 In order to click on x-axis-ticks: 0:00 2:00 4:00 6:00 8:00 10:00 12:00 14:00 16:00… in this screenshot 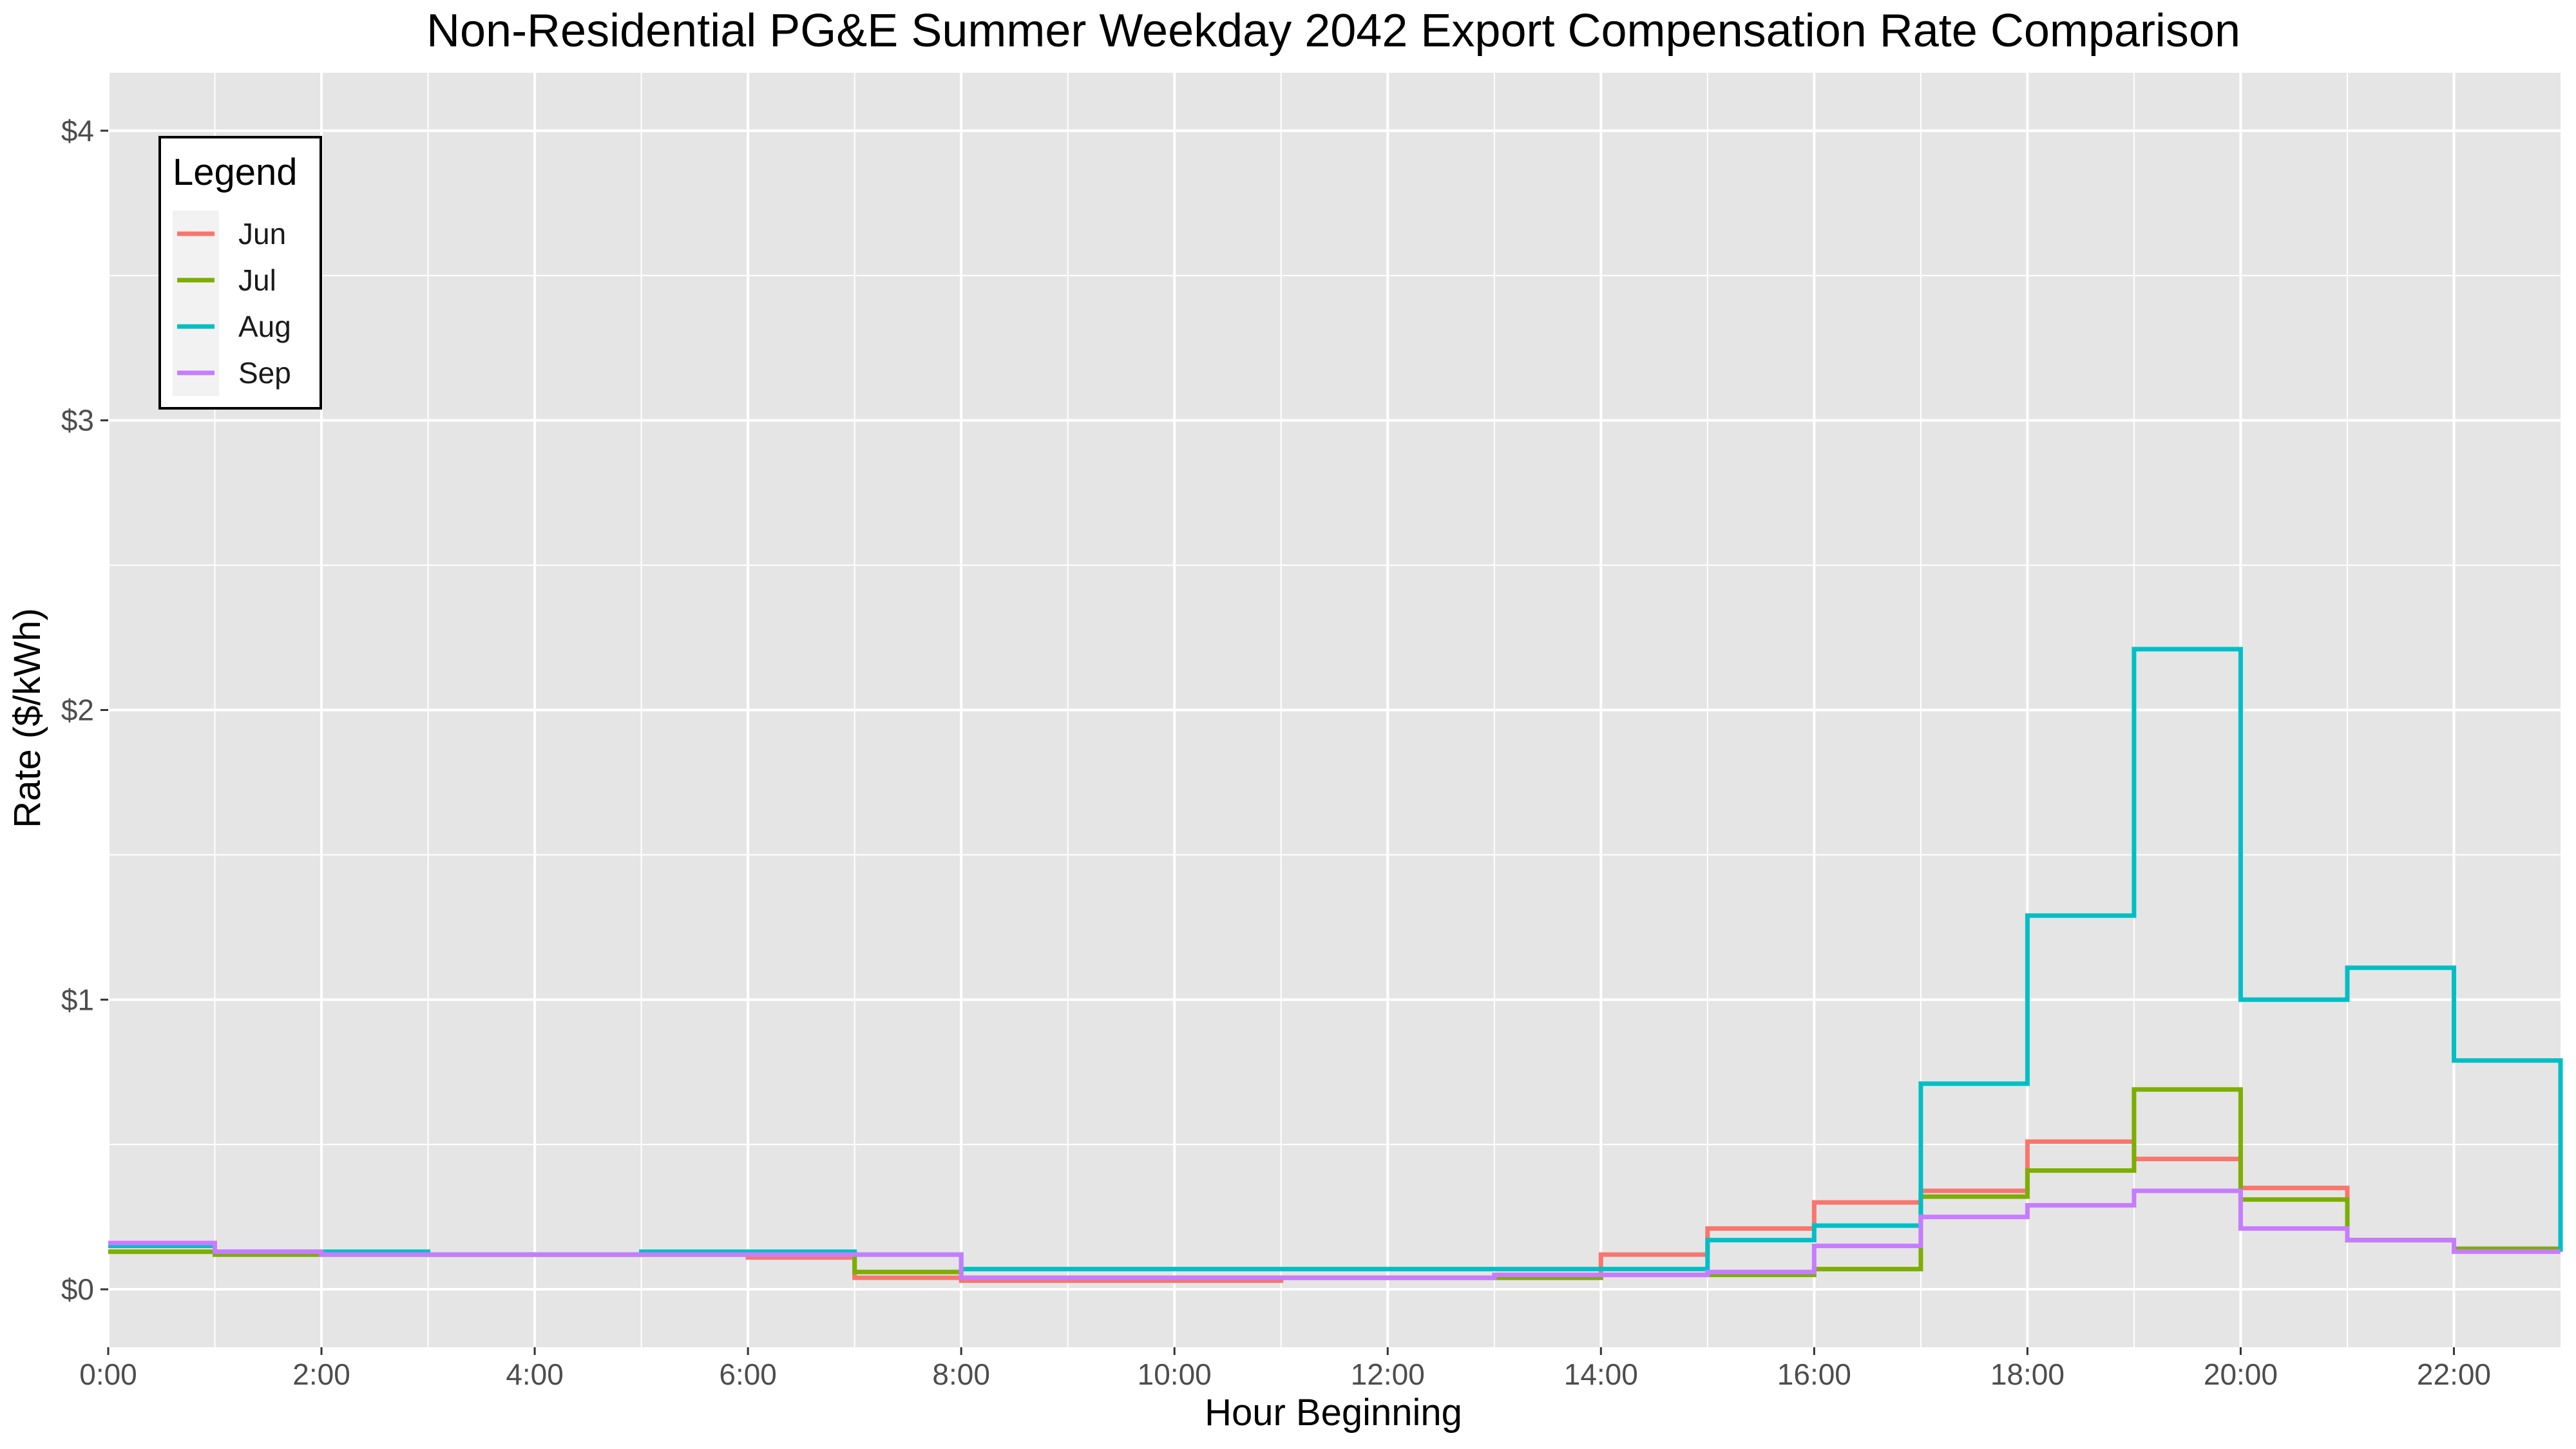, I will do `click(1285, 1369)`.